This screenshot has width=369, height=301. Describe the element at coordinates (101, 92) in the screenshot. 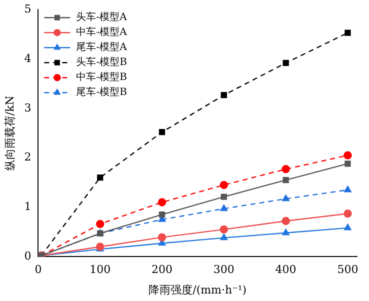

I see `legend-label: 尾车-模型B` at that location.